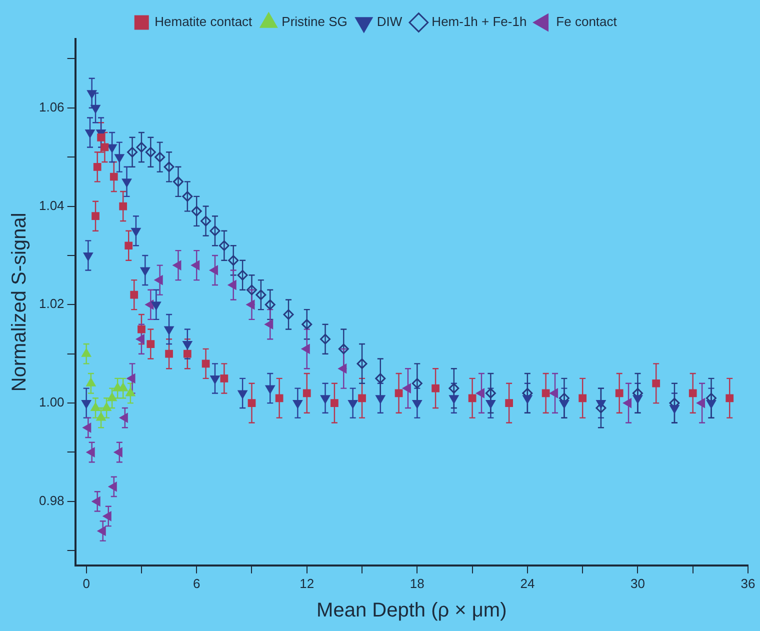 This screenshot has width=760, height=631. I want to click on x-tick-label: 0, so click(86, 583).